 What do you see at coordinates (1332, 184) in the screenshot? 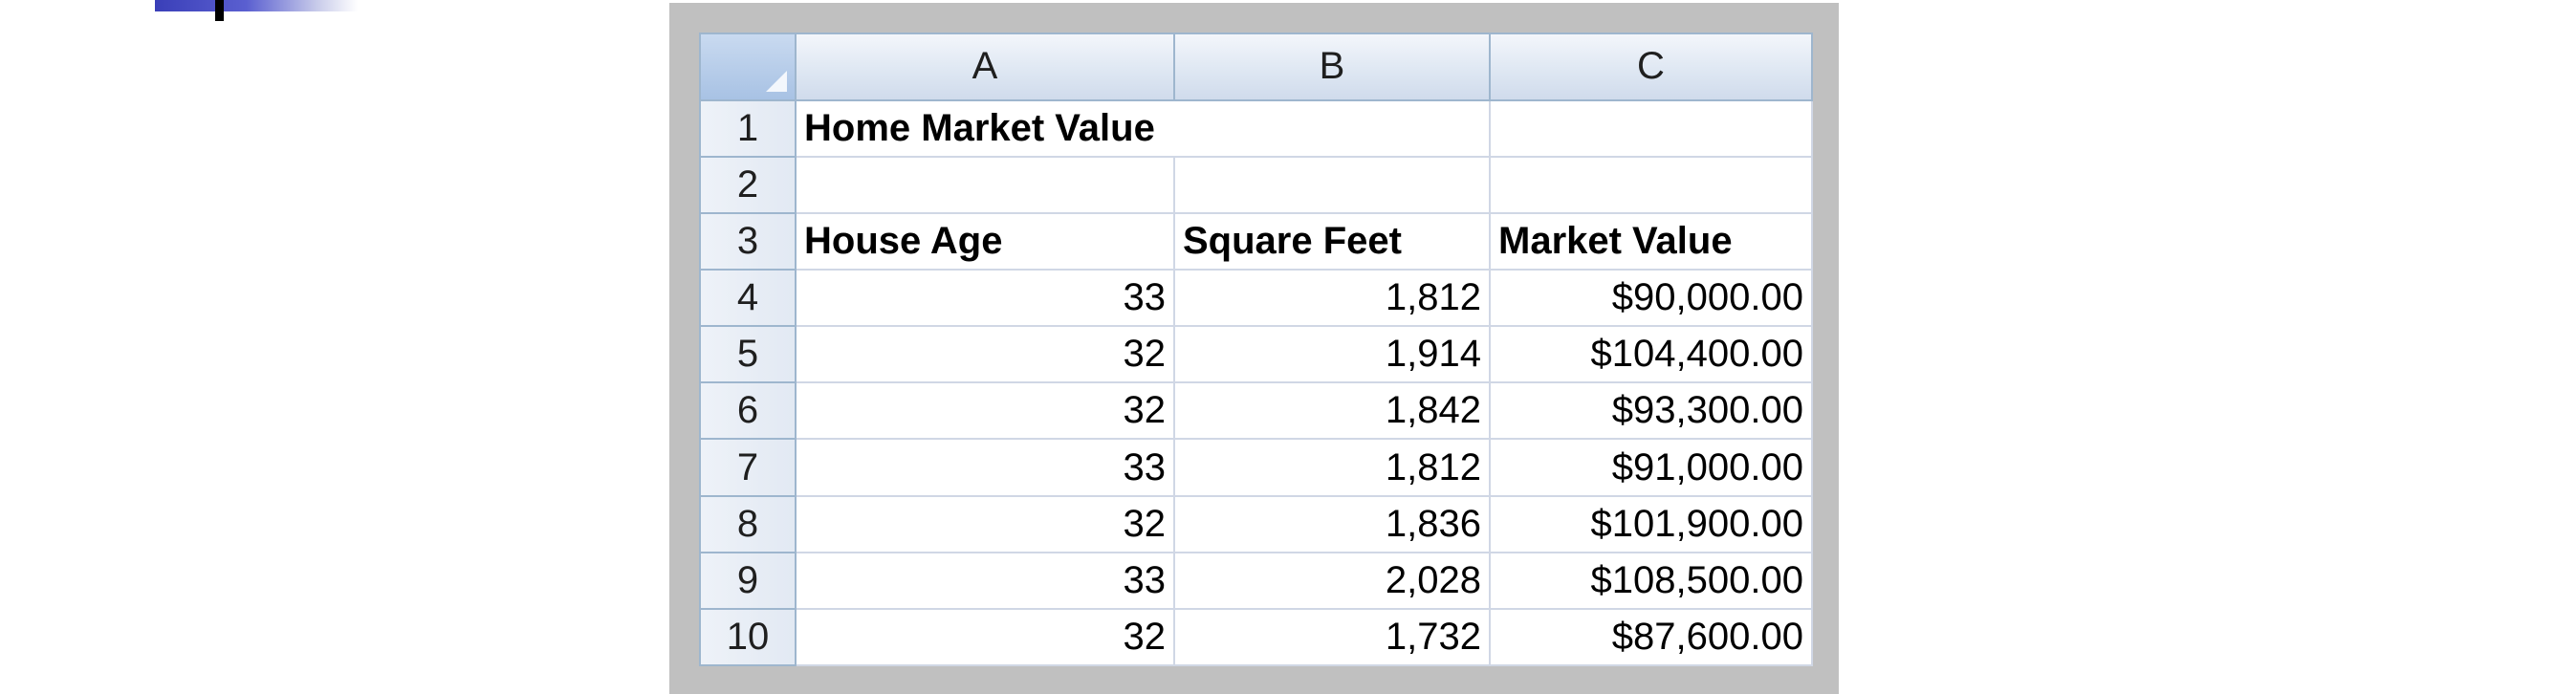
I see `cell-b2` at bounding box center [1332, 184].